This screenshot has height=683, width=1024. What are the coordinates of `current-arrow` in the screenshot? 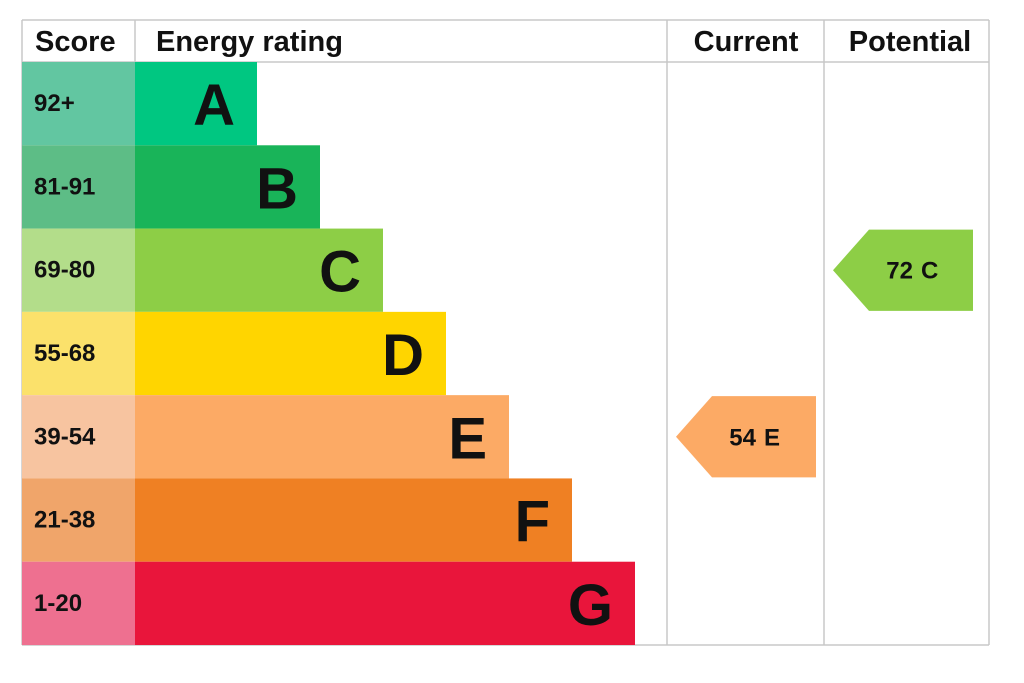 It's located at (746, 437).